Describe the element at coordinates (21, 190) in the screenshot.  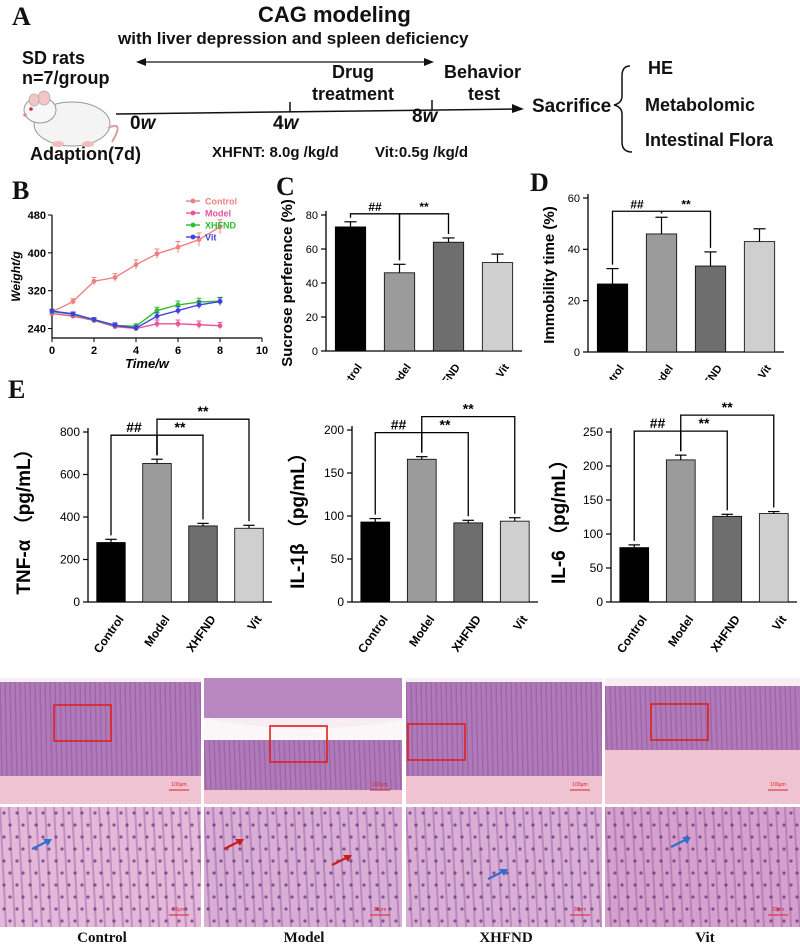
I see `panel-b-label: B` at that location.